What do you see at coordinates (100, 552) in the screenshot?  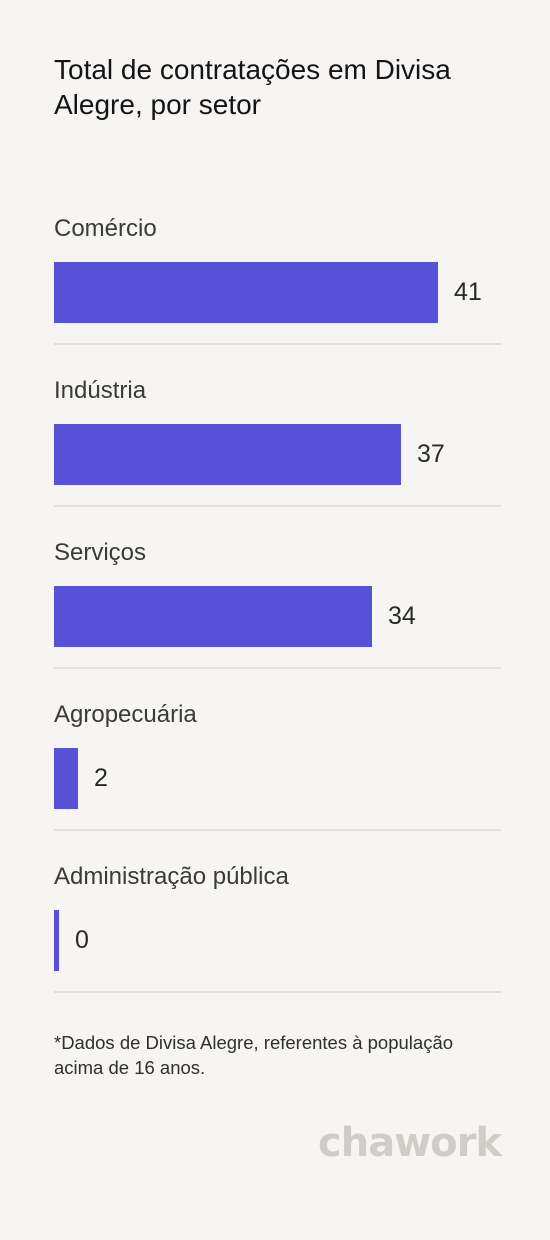 I see `category-label: Serviços` at bounding box center [100, 552].